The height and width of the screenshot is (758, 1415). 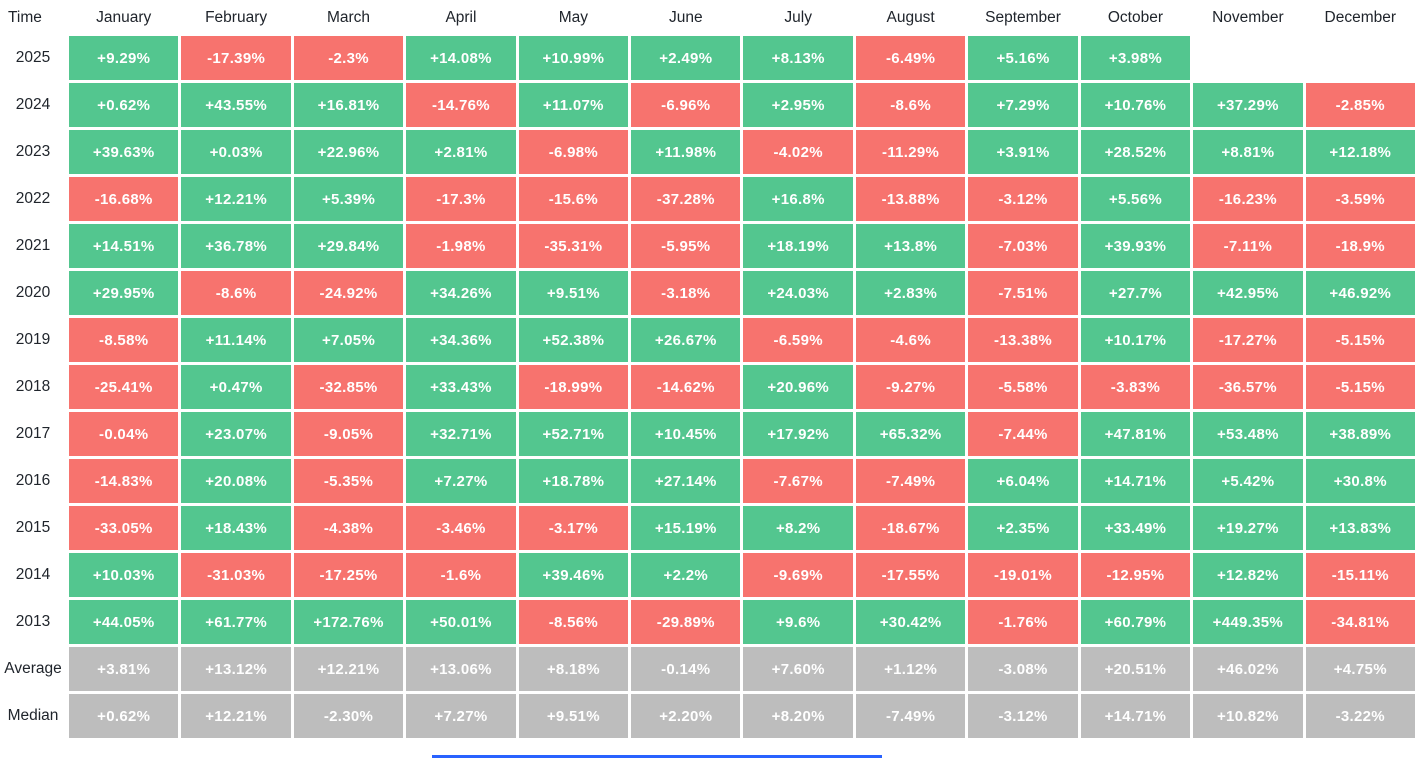 I want to click on cell-2025-december, so click(x=1360, y=58).